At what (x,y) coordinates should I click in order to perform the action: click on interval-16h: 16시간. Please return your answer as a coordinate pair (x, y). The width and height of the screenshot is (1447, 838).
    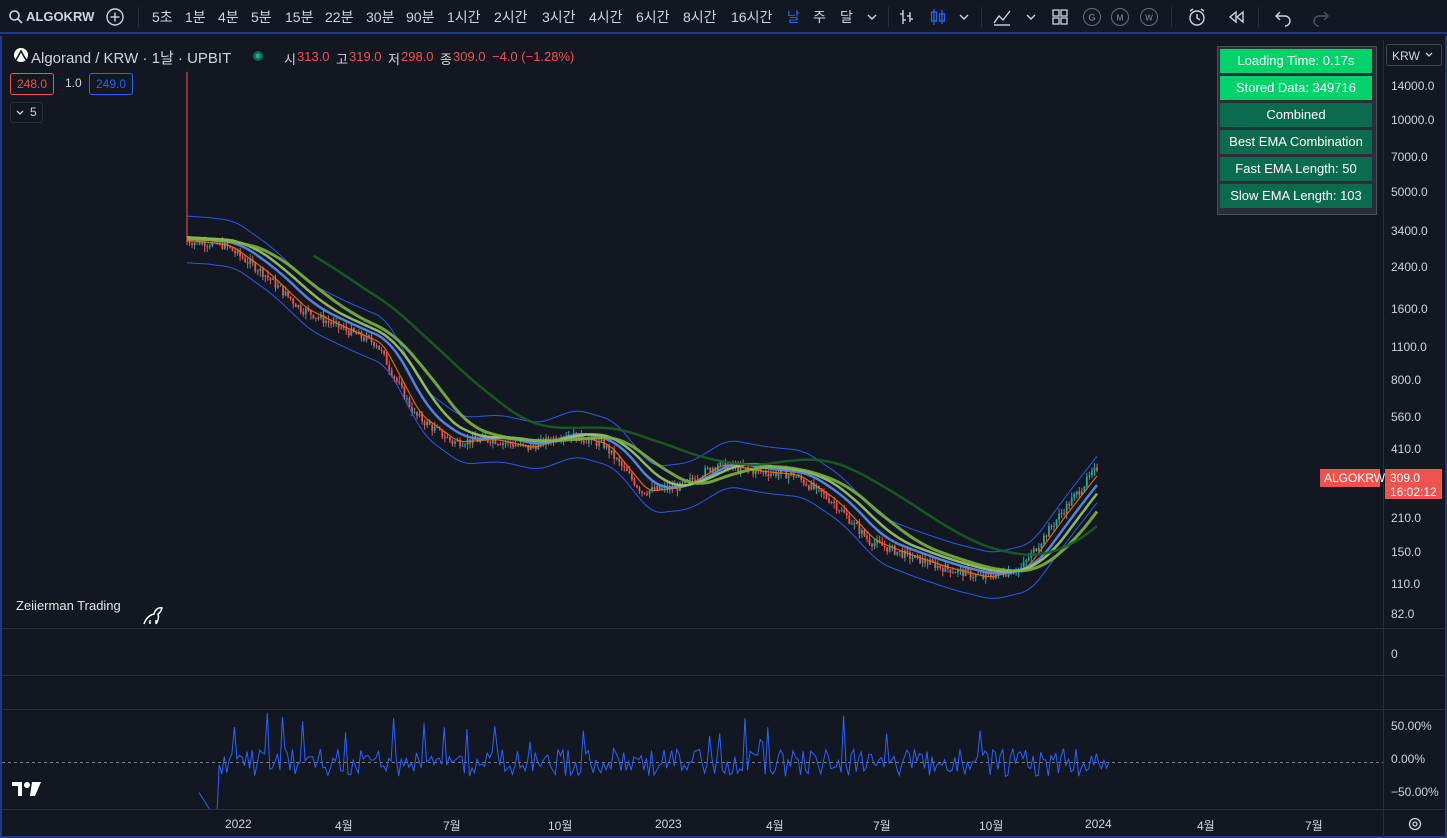
    Looking at the image, I should click on (752, 17).